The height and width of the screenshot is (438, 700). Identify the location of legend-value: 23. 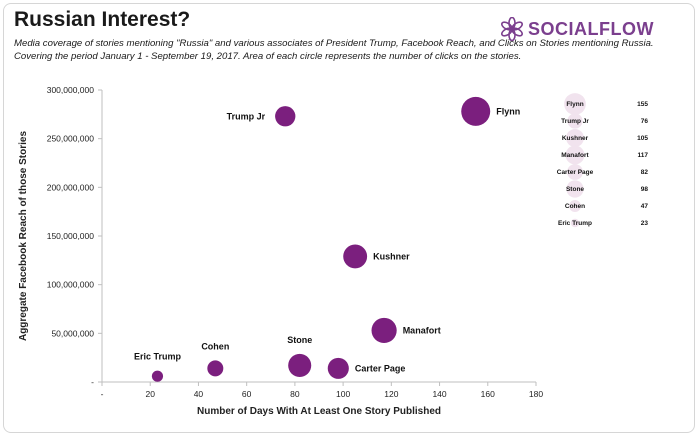
(645, 223).